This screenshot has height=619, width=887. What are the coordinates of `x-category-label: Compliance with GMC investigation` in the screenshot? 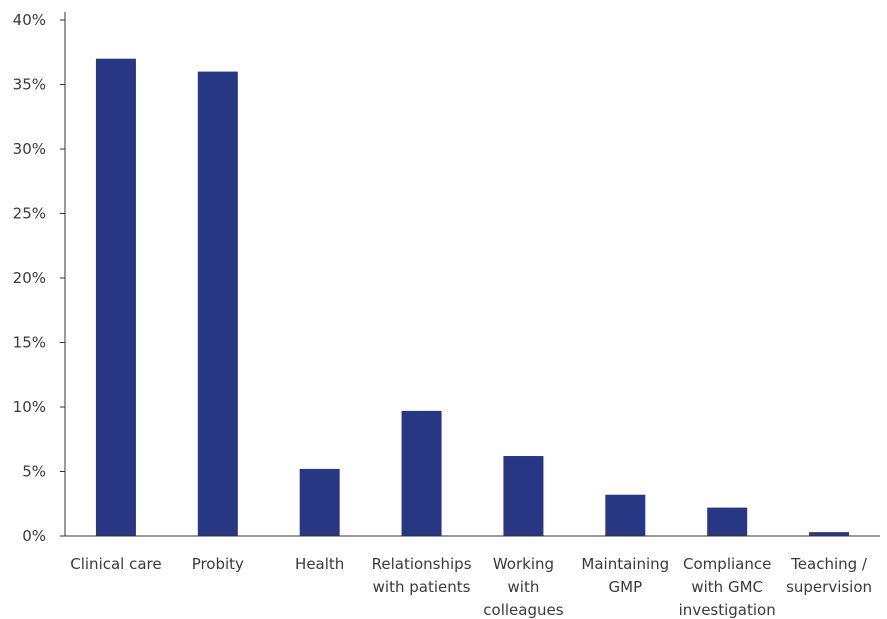 It's located at (727, 587).